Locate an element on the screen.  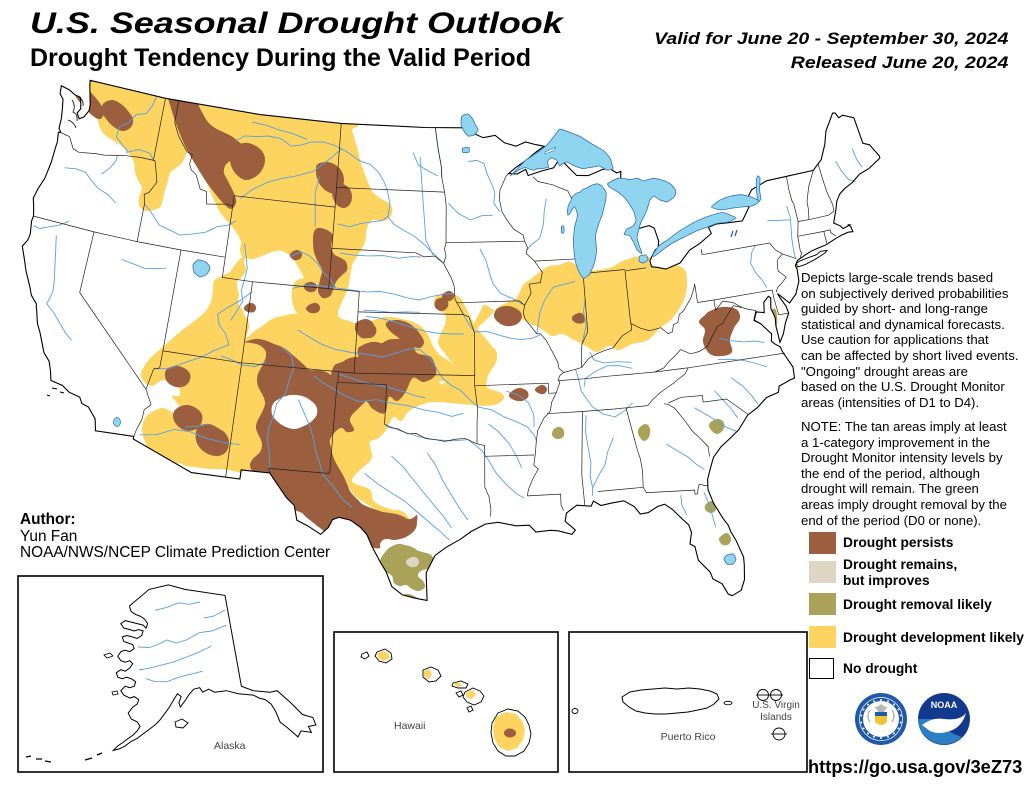
svg-text: Puerto Rico is located at coordinates (688, 737).